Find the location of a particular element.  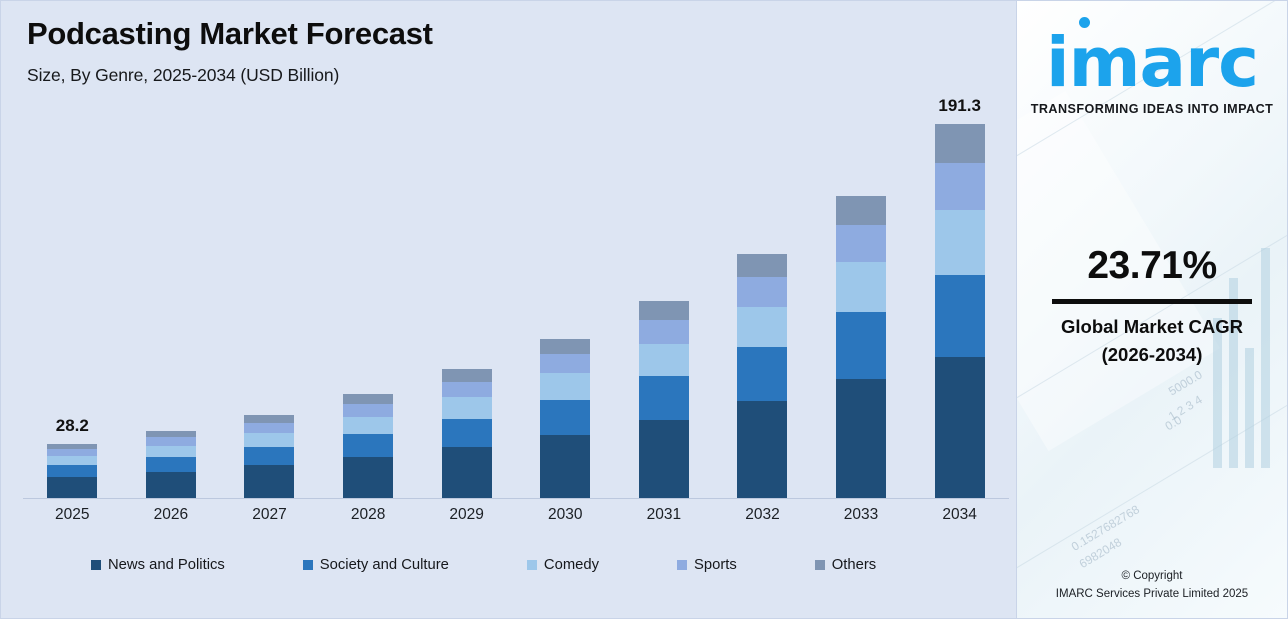

logo-tagline: TRANSFORMING IDEAS INTO IMPACT is located at coordinates (1152, 109).